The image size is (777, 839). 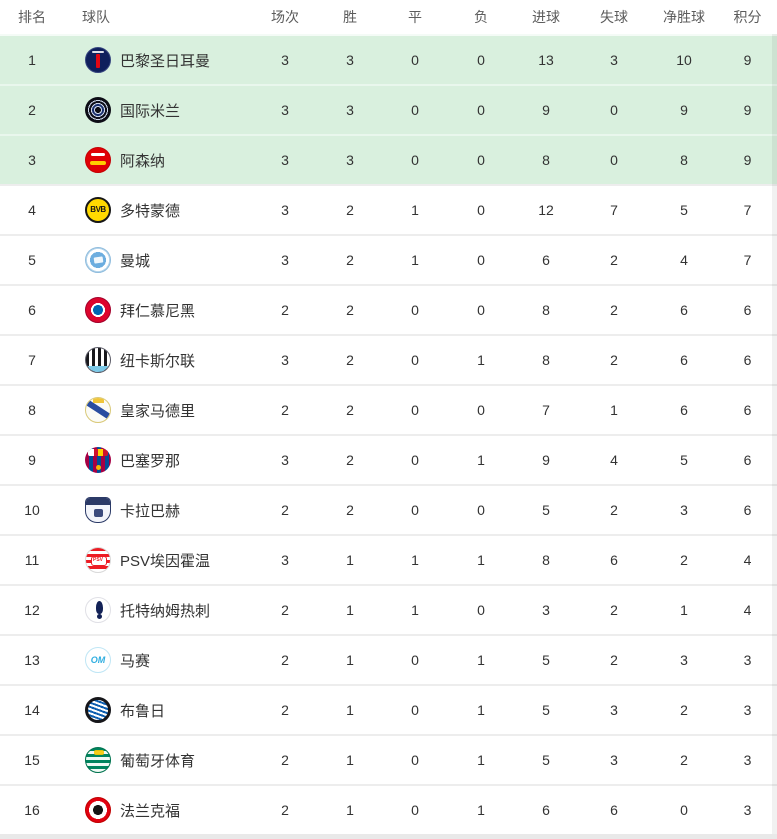 I want to click on team-logo-text: PSV, so click(x=97, y=559).